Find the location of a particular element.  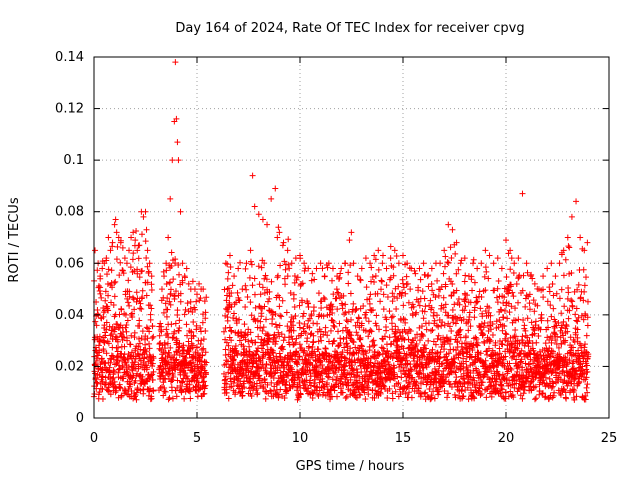

x-tick-label: 25 is located at coordinates (609, 438).